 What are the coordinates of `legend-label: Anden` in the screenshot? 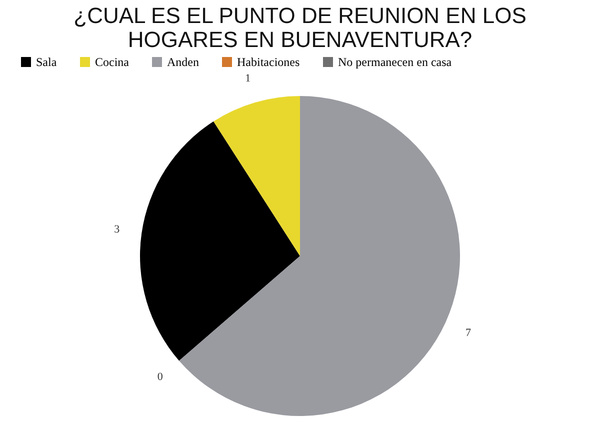 It's located at (183, 62).